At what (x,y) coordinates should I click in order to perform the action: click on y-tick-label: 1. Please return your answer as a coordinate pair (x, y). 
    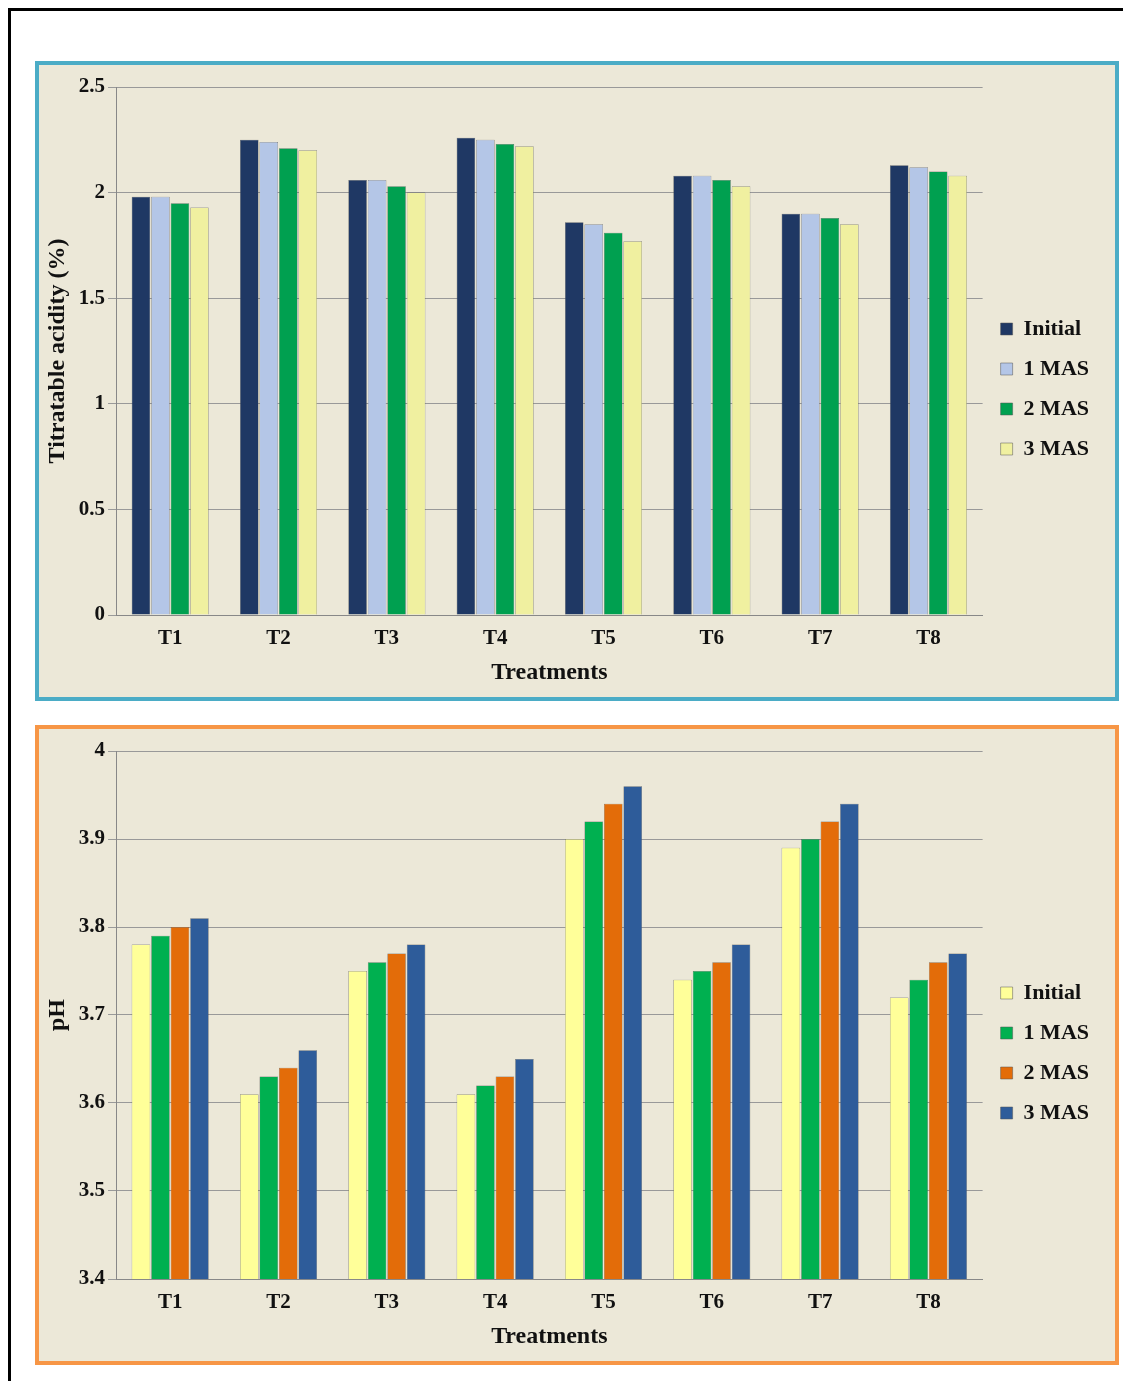
    Looking at the image, I should click on (100, 402).